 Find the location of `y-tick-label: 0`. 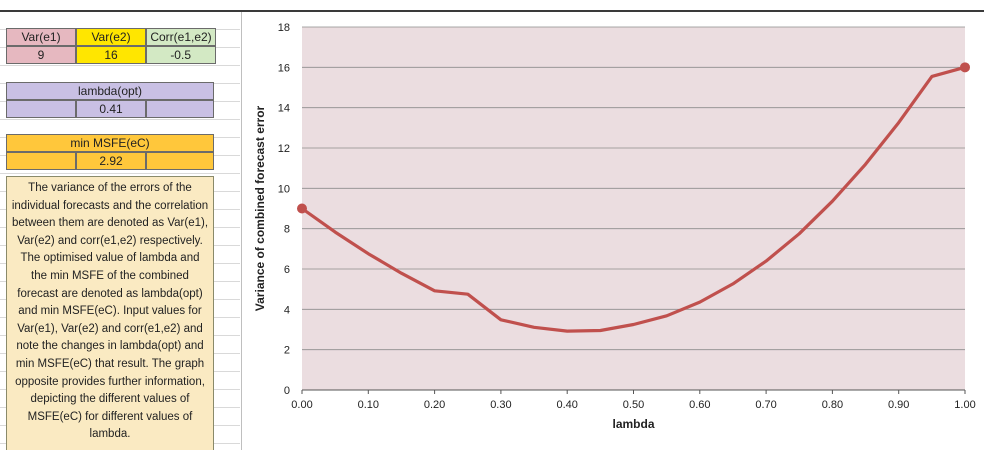

y-tick-label: 0 is located at coordinates (287, 391).